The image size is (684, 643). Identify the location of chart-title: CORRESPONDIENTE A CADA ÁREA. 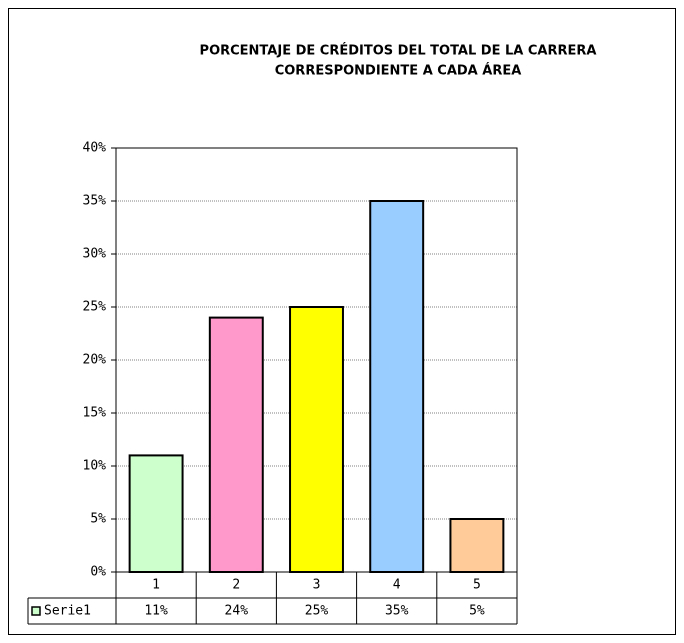
(398, 71).